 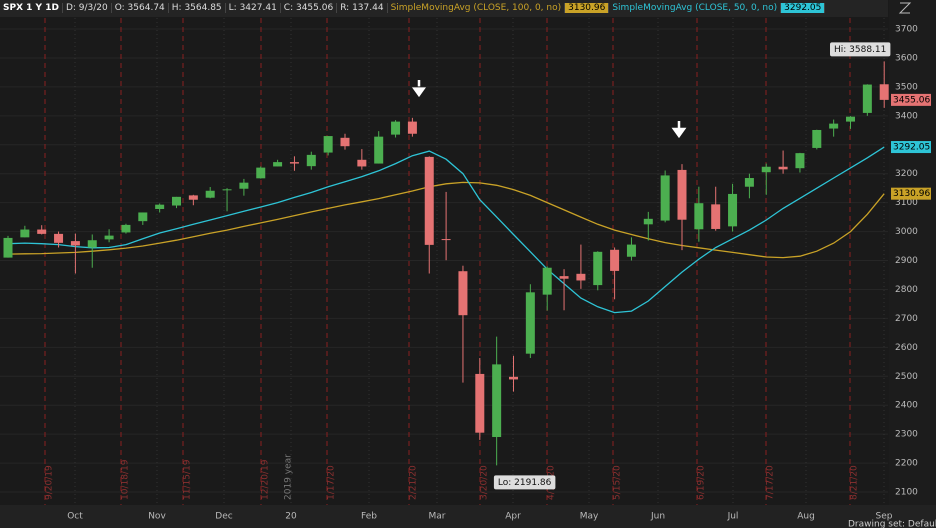 I want to click on x-tick-label: May, so click(x=589, y=517).